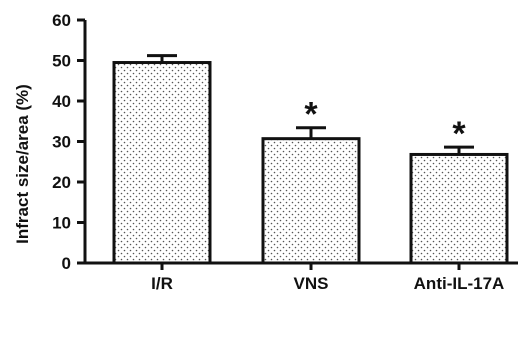 The width and height of the screenshot is (528, 355). I want to click on y-tick-label-60: 60, so click(61, 20).